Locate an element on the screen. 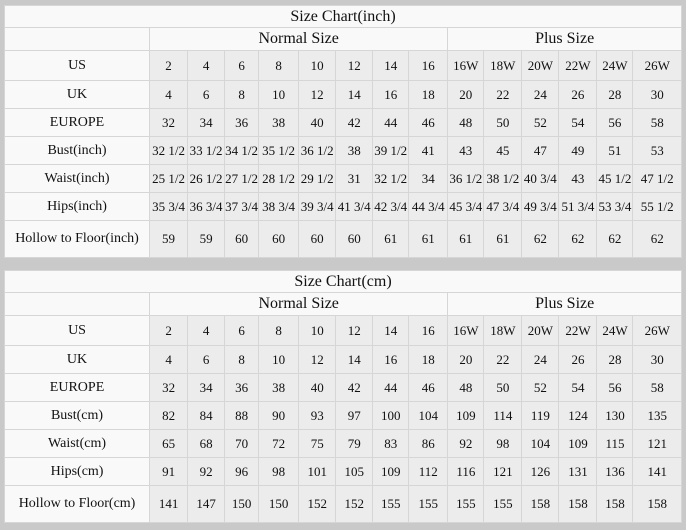 The width and height of the screenshot is (686, 530). size-value-cell: 114 is located at coordinates (503, 415).